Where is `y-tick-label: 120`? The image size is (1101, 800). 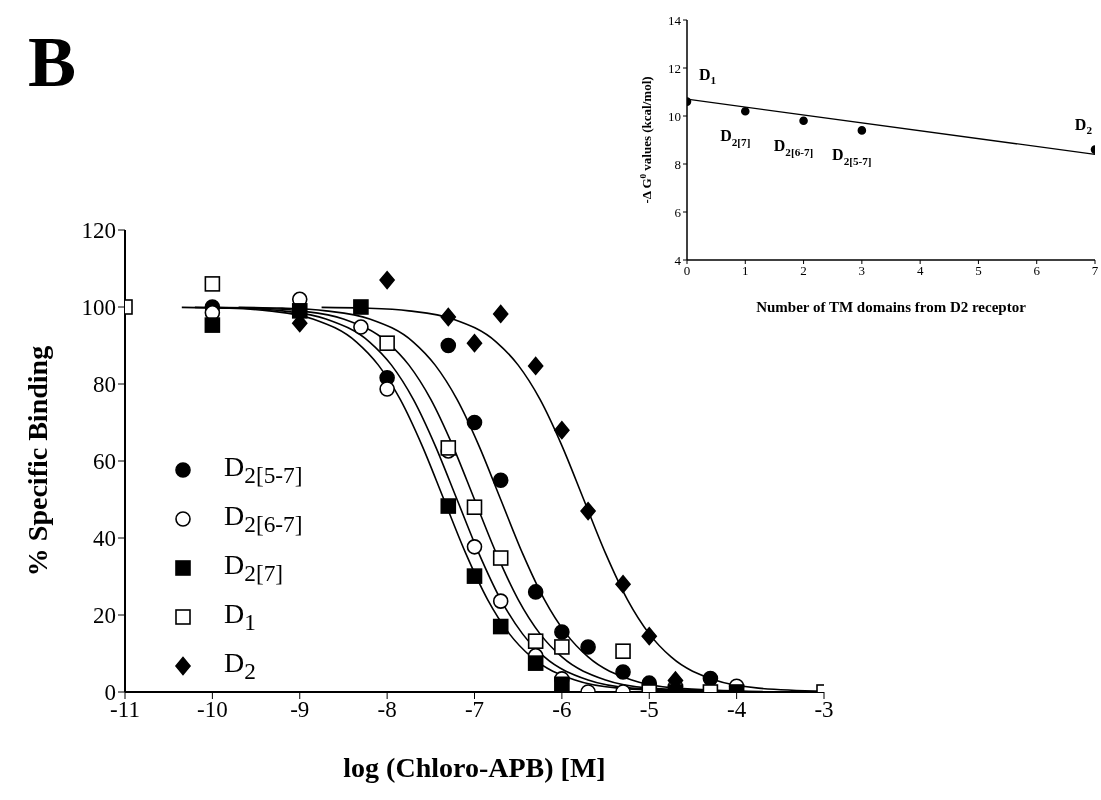
y-tick-label: 120 is located at coordinates (98, 231).